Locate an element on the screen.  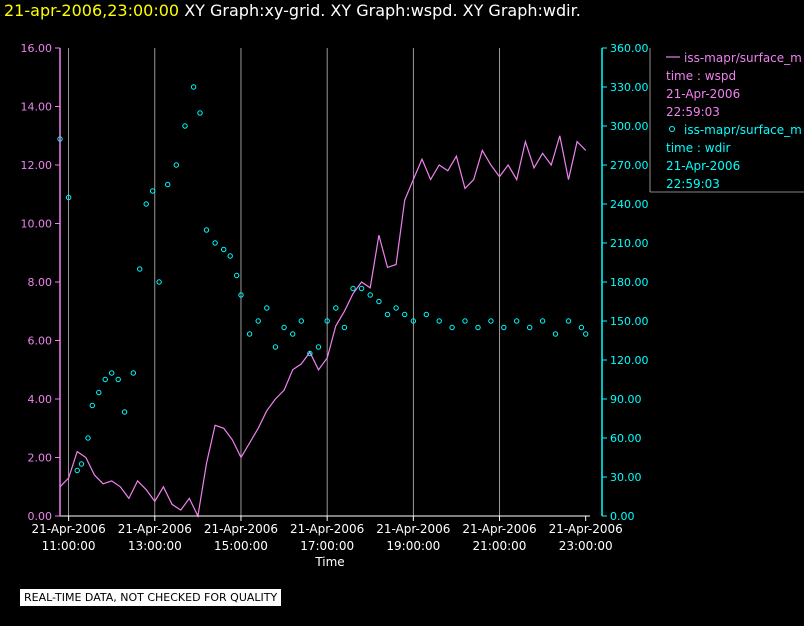
x-tick-label-time: 23:00:00 is located at coordinates (586, 546).